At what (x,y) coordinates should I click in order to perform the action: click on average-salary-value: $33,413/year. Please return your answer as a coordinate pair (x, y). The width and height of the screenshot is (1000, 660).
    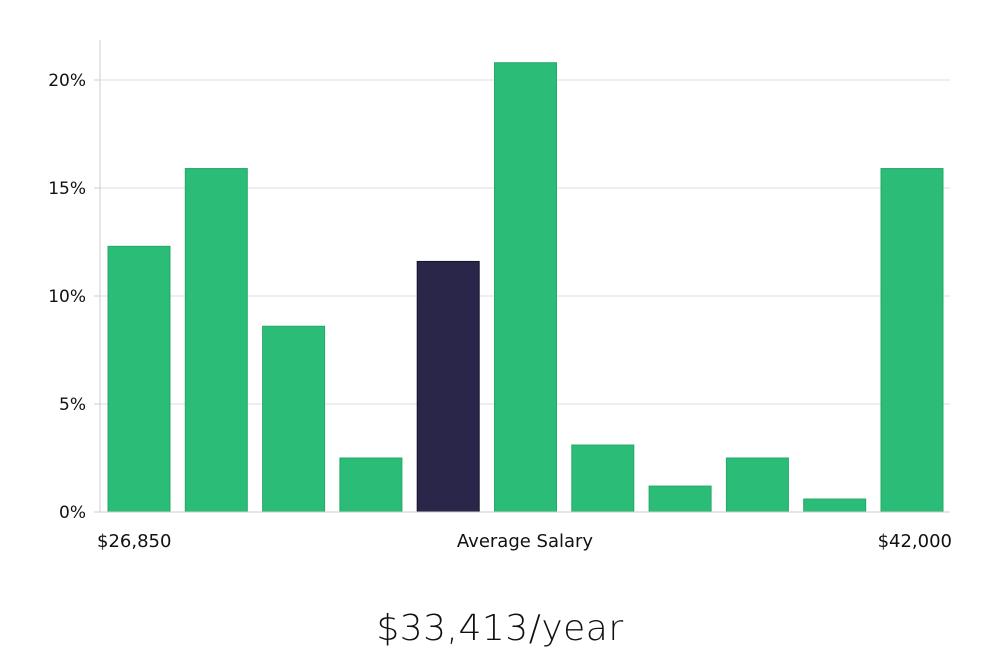
    Looking at the image, I should click on (500, 628).